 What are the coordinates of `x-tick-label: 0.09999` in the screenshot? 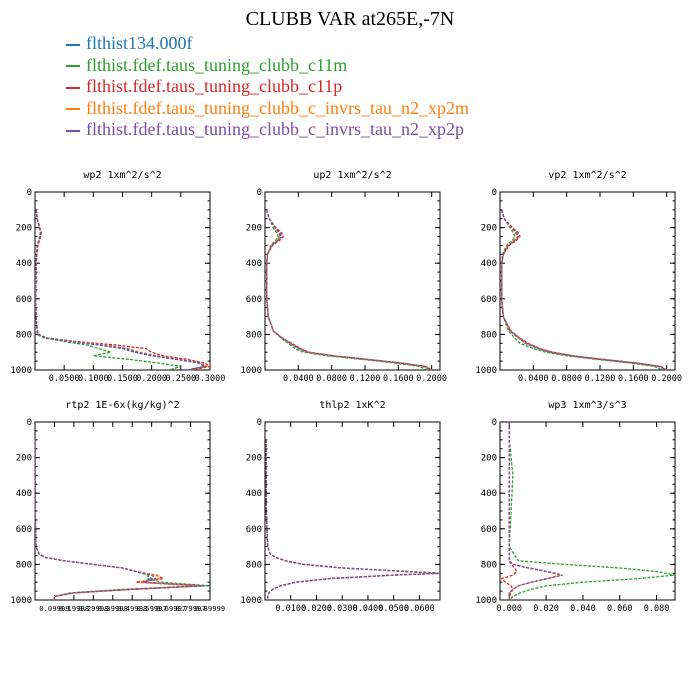 It's located at (54, 608).